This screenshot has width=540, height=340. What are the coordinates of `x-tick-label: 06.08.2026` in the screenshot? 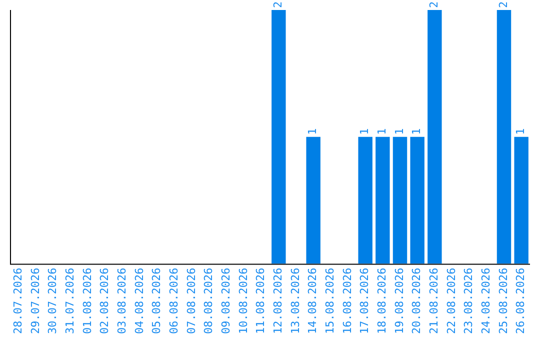 It's located at (174, 301).